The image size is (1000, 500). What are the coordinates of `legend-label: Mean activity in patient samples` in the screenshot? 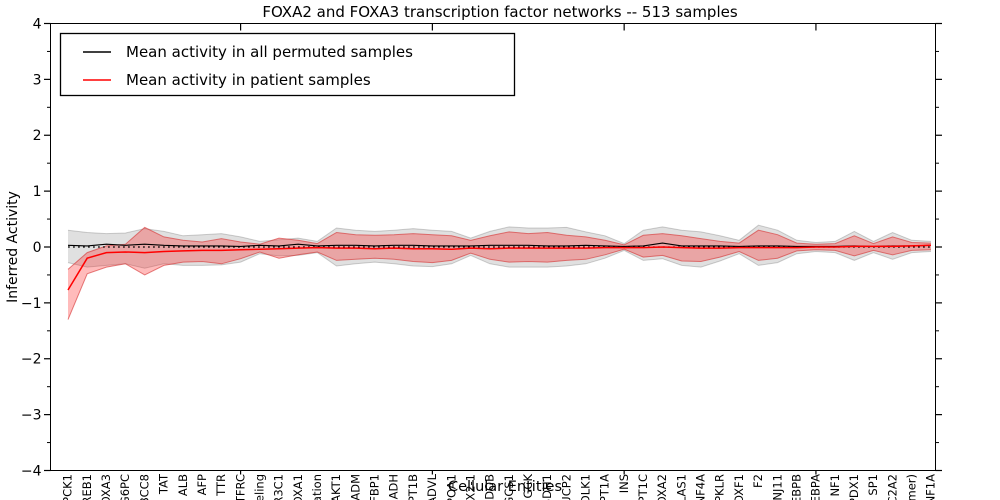 It's located at (248, 80).